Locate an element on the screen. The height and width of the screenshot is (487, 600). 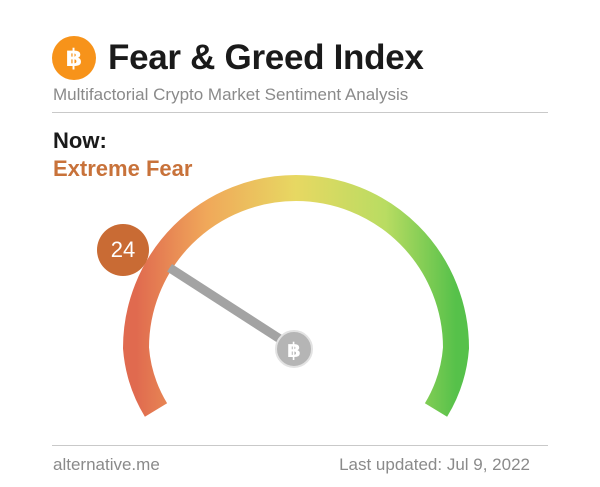
last-updated: Last updated: Jul 9, 2022 is located at coordinates (434, 464).